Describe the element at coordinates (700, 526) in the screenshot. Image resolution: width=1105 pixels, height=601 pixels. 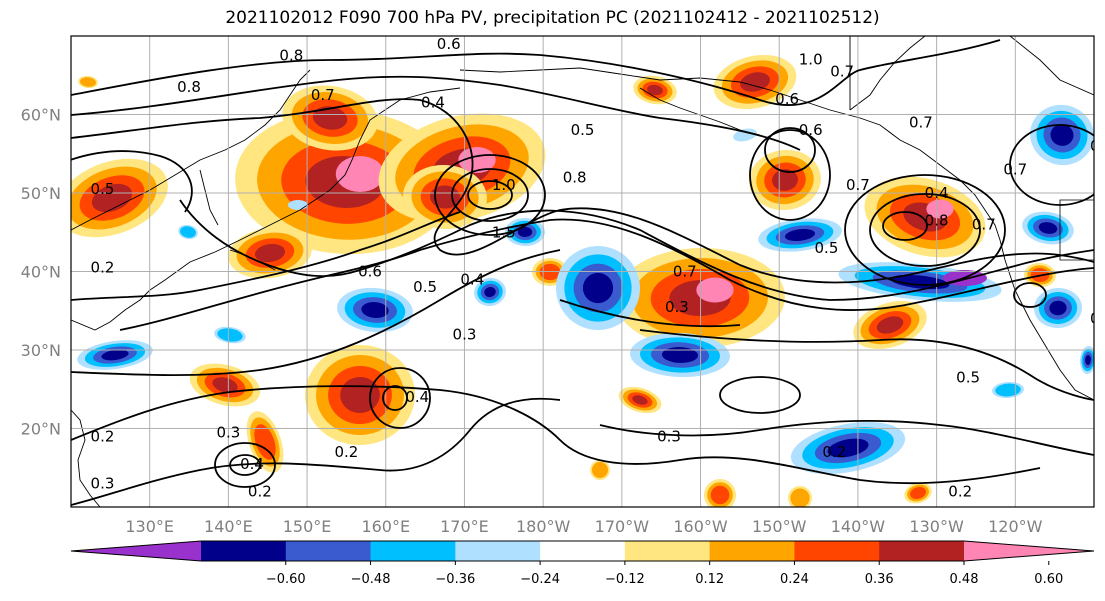
I see `longitude-tick-label: 160°W` at that location.